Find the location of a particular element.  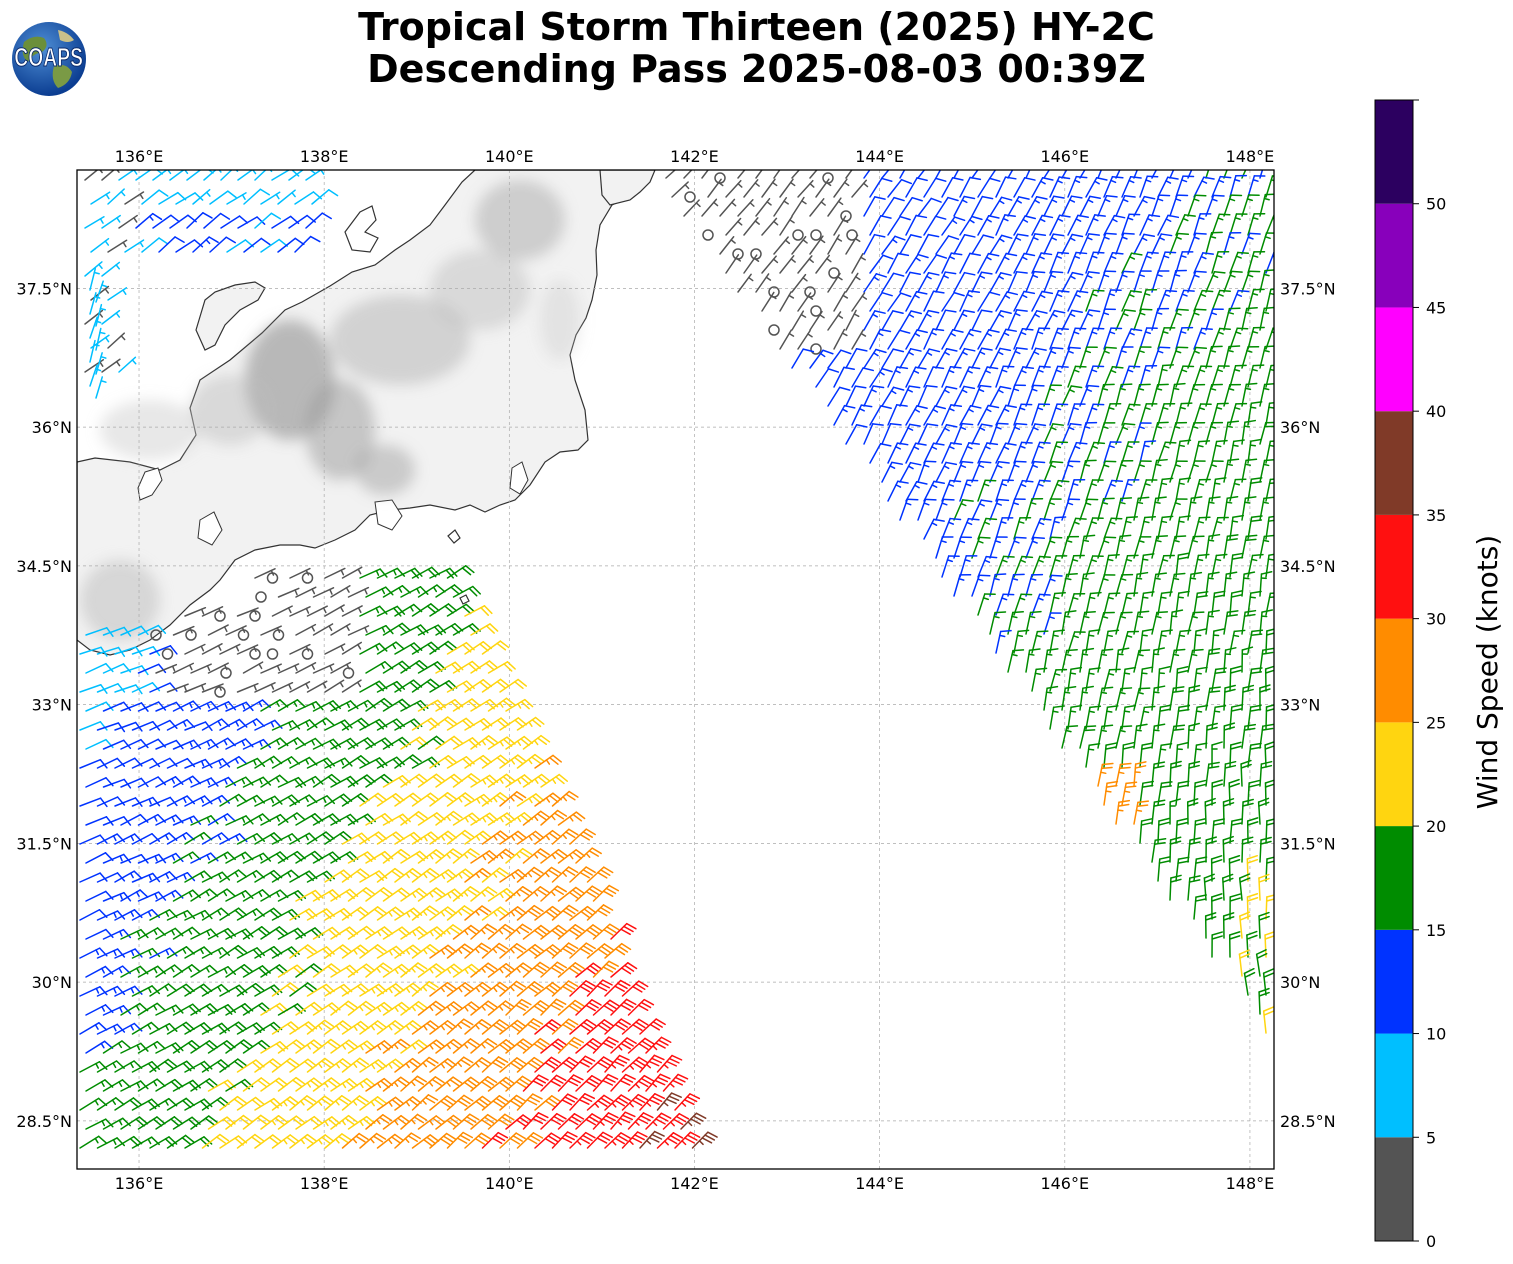

colorbar-tick-label: 10 is located at coordinates (1436, 1034).